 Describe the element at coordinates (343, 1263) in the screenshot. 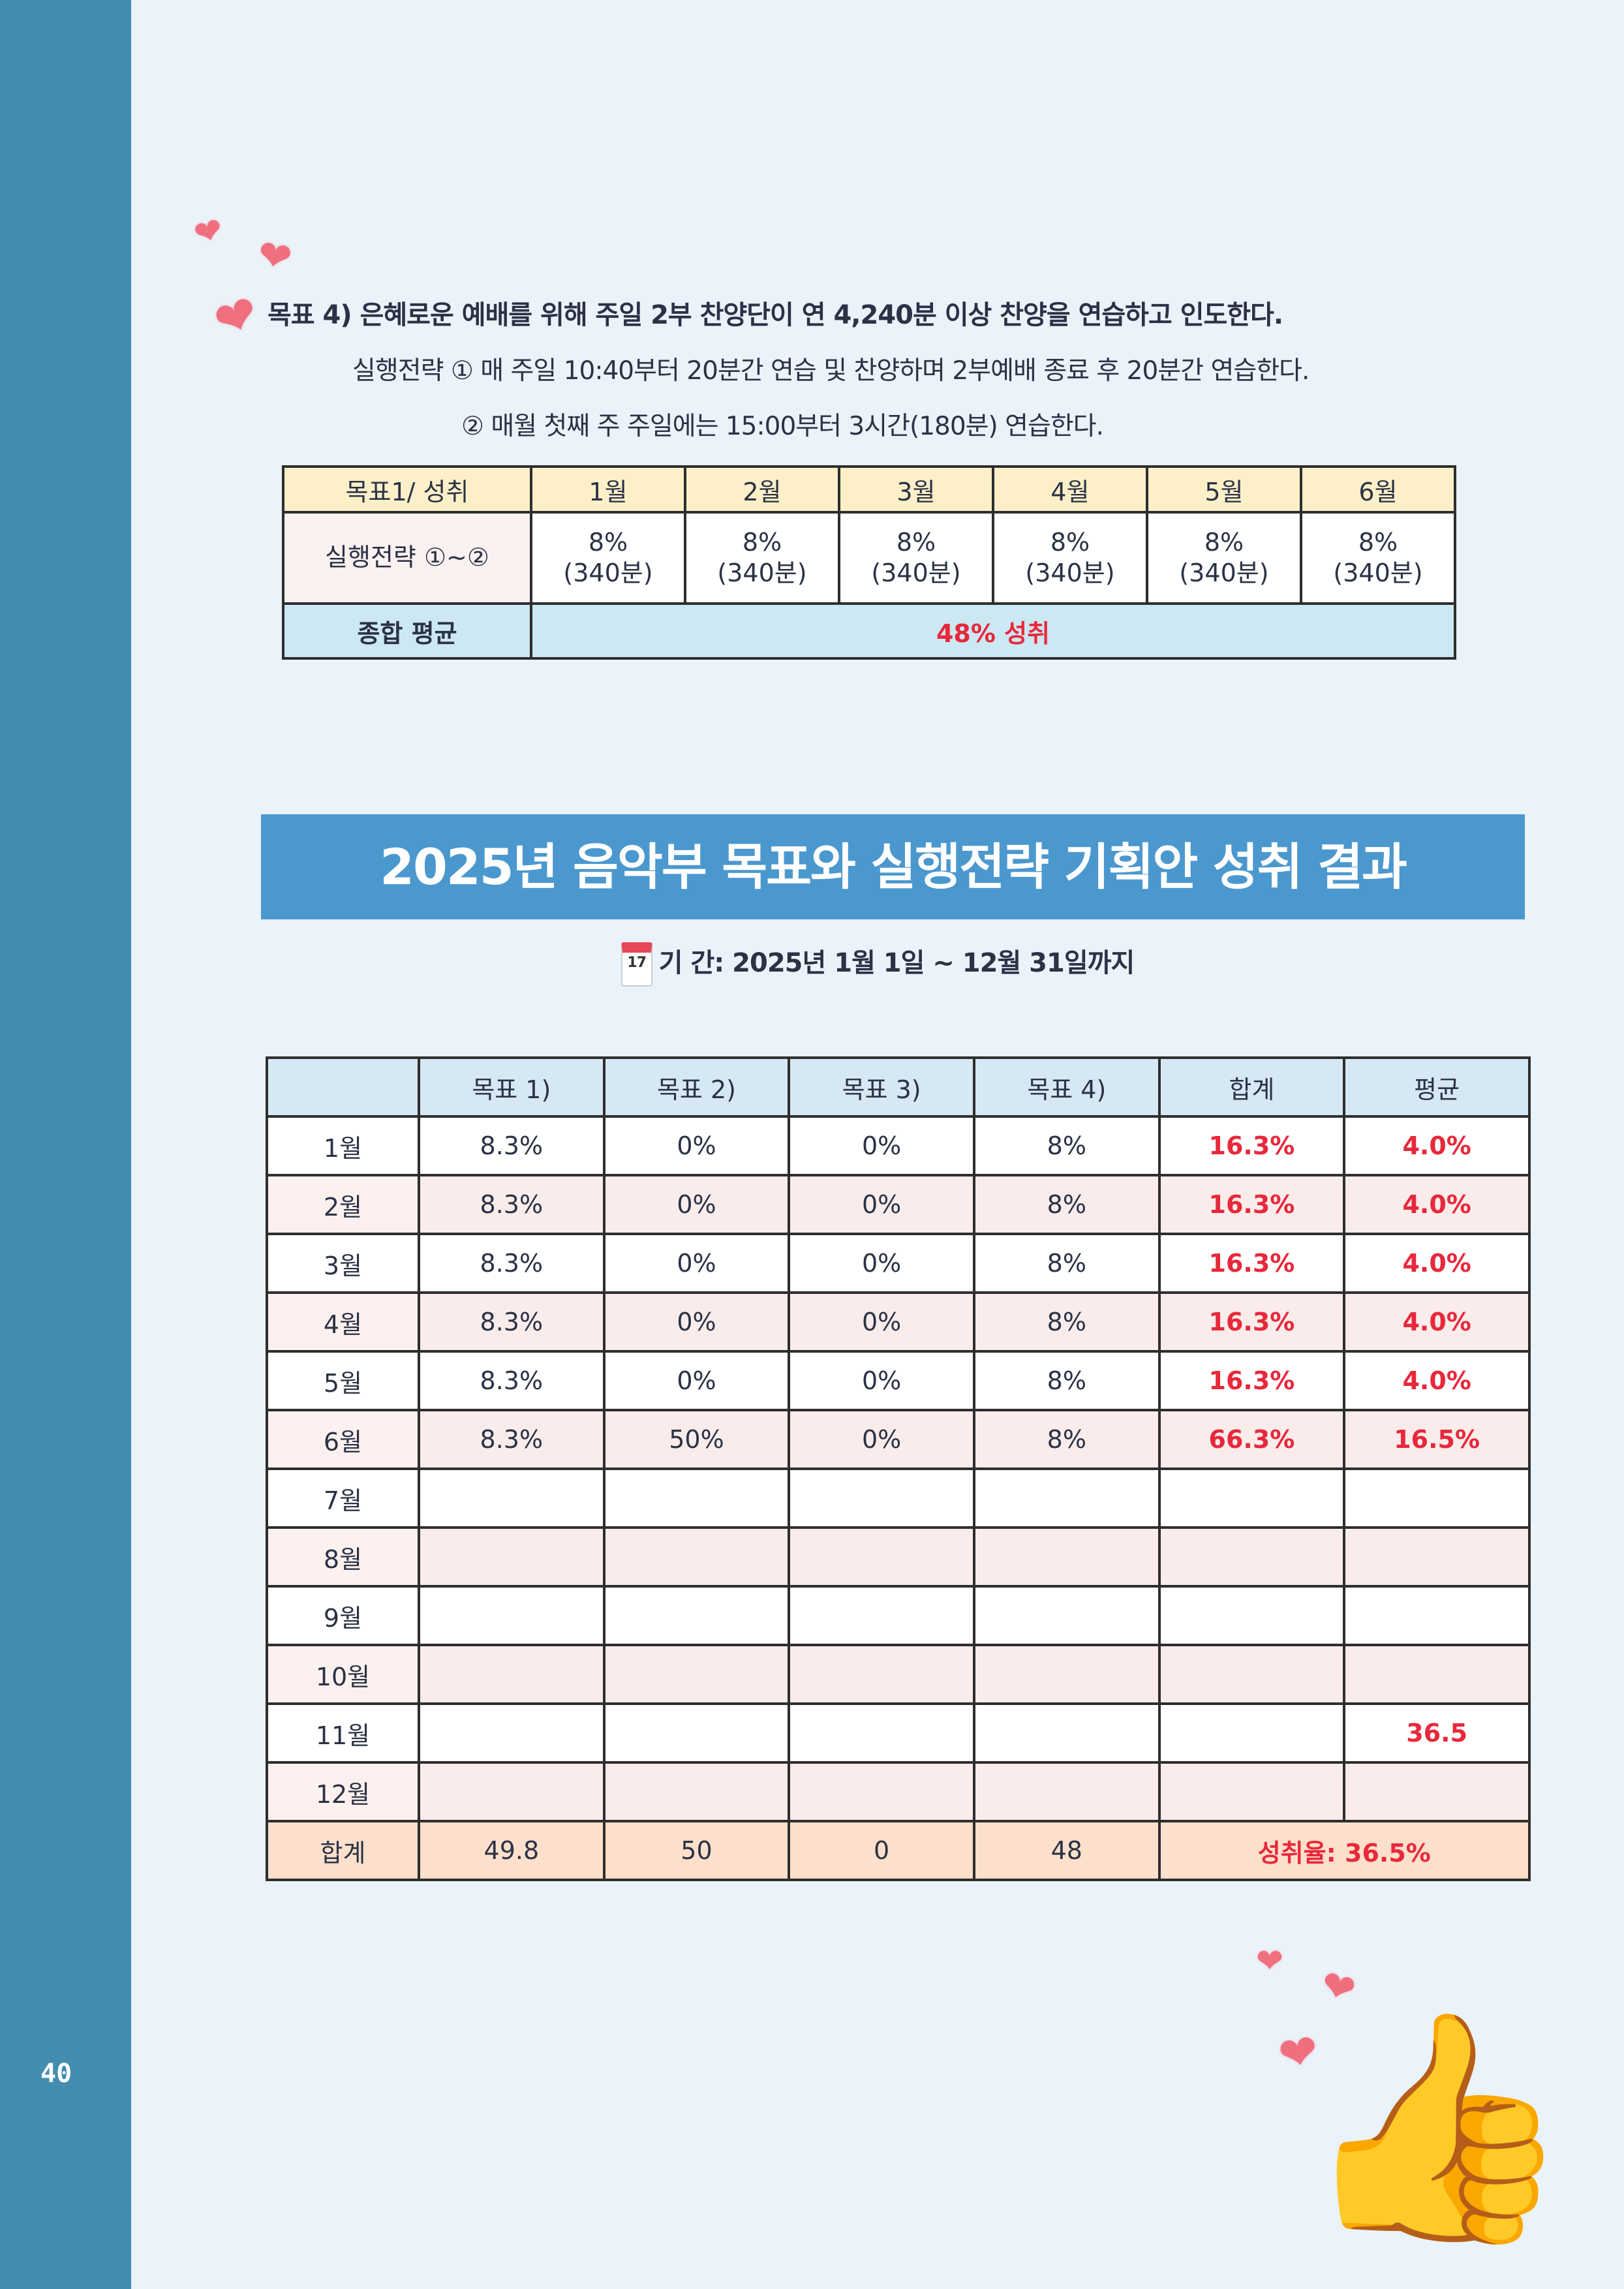

I see `row-label: 3월` at that location.